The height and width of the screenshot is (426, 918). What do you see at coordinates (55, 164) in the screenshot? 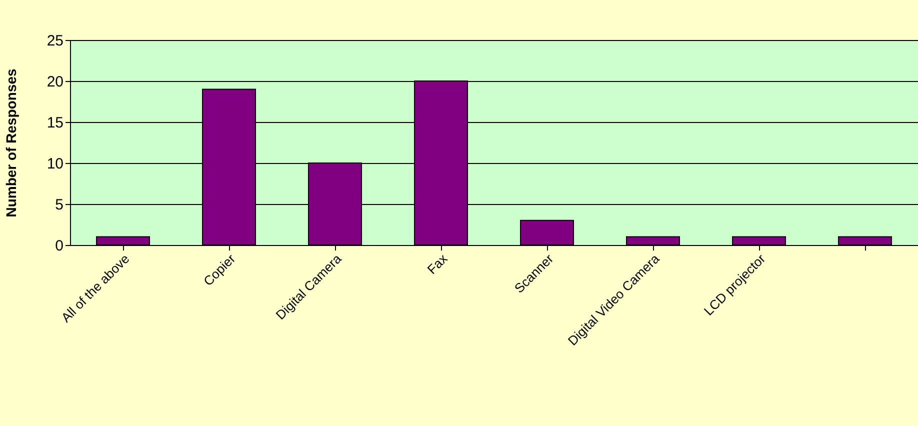
I see `y-tick-label: 10` at bounding box center [55, 164].